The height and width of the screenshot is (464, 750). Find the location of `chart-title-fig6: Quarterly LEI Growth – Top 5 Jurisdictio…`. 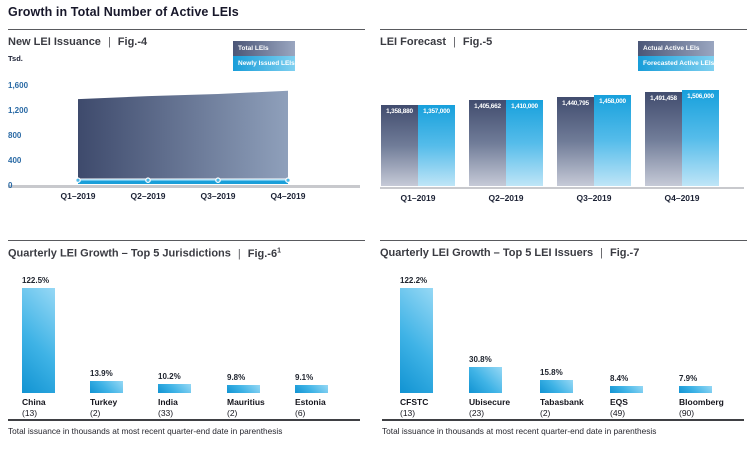

chart-title-fig6: Quarterly LEI Growth – Top 5 Jurisdictio… is located at coordinates (144, 253).